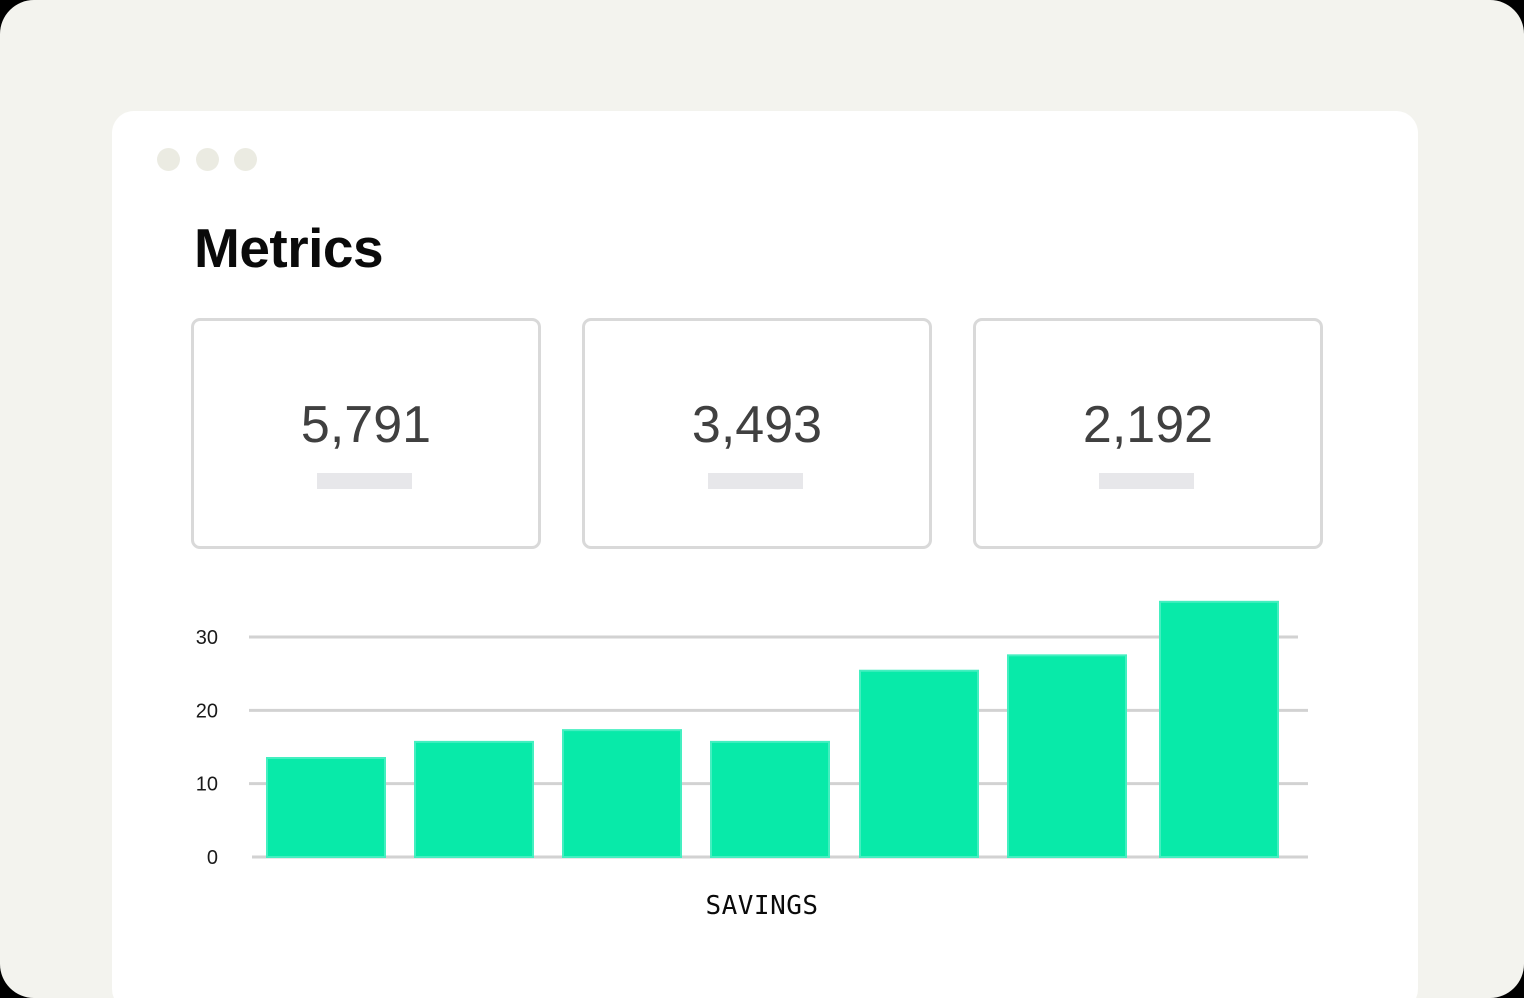  What do you see at coordinates (207, 785) in the screenshot?
I see `y-tick-label: 10` at bounding box center [207, 785].